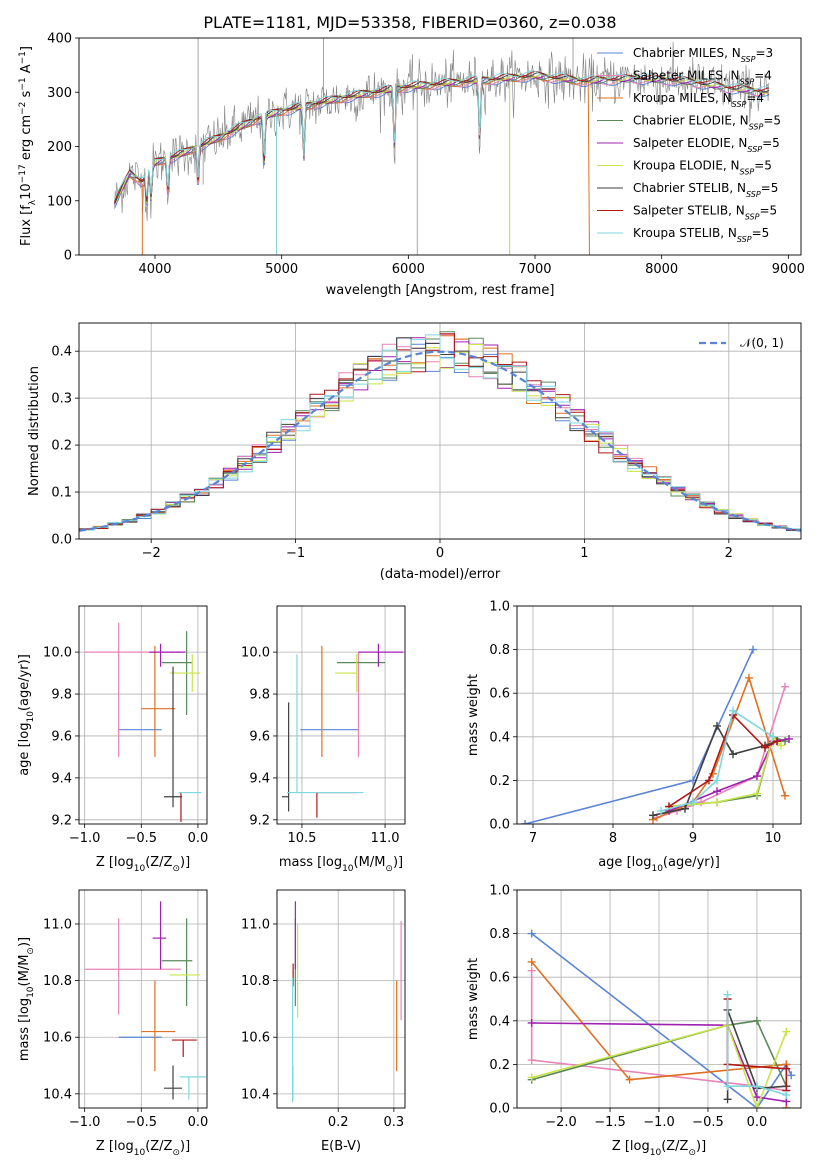  What do you see at coordinates (57, 981) in the screenshot?
I see `y-tick-label: 10.8` at bounding box center [57, 981].